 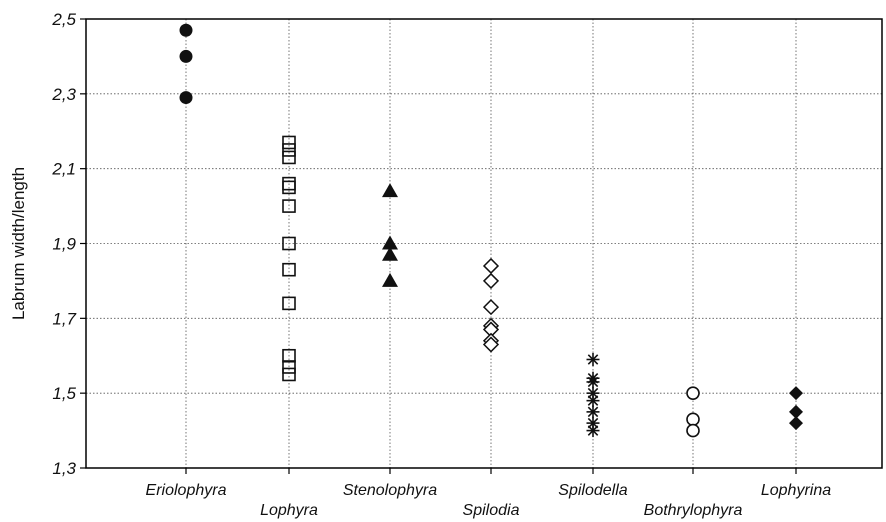 What do you see at coordinates (693, 510) in the screenshot?
I see `x-tick-label: Bothrylophyra` at bounding box center [693, 510].